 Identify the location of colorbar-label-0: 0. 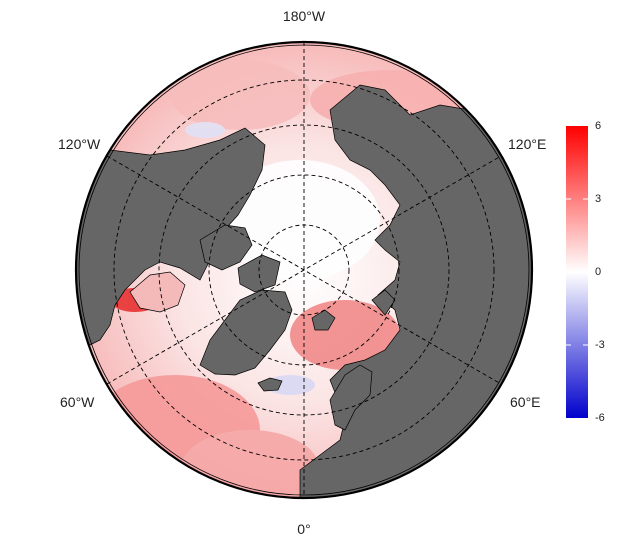
(598, 272).